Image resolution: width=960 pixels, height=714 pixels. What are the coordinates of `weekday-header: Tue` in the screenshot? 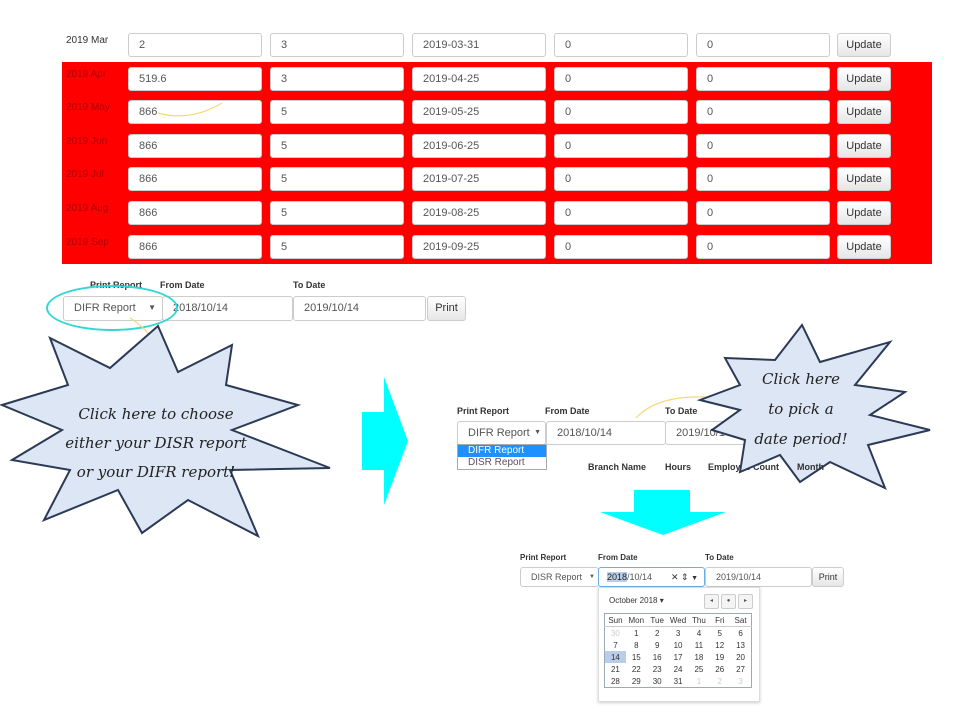 It's located at (657, 620).